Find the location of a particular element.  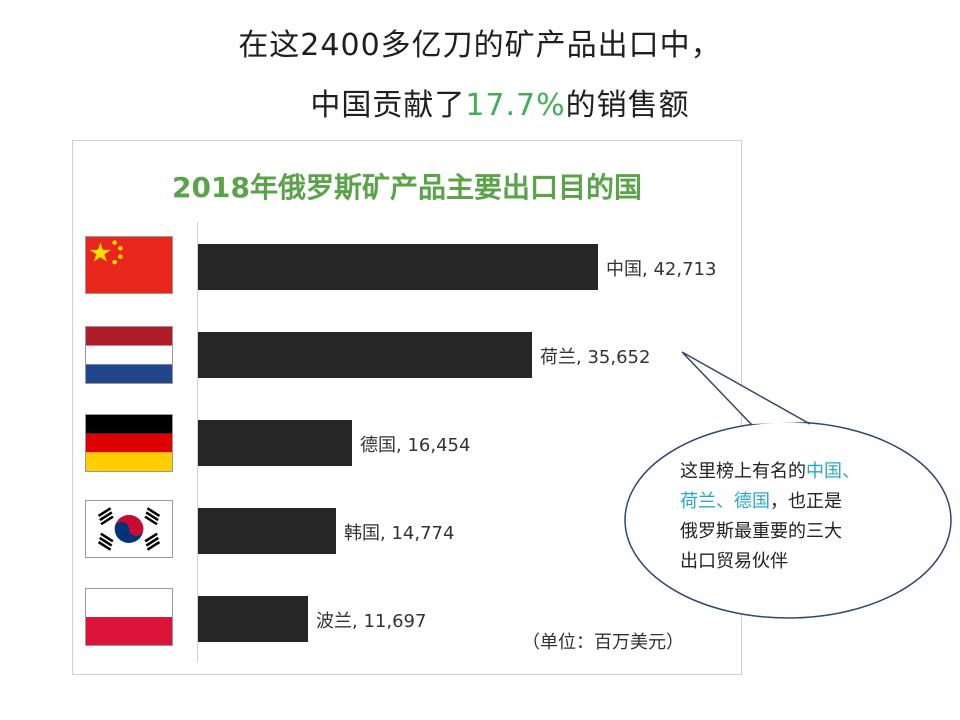

headline-line-1: 在这2400多亿刀的矿产品出口中， is located at coordinates (480, 42).